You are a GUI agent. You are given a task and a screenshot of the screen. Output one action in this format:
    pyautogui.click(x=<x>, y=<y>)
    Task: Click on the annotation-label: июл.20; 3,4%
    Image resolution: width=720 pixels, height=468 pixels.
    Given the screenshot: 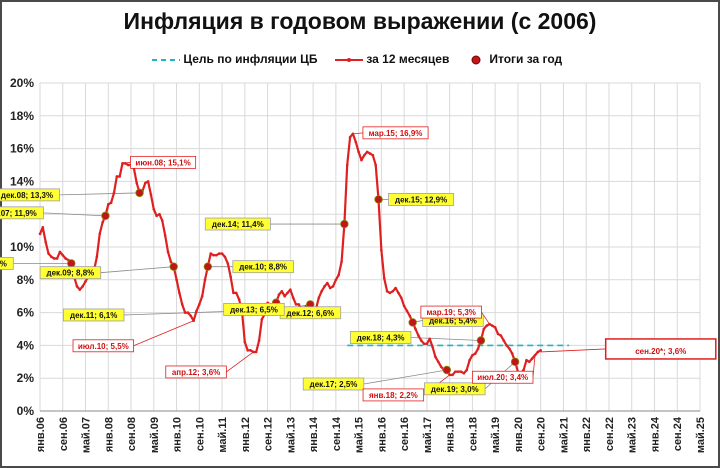 What is the action you would take?
    pyautogui.click(x=502, y=377)
    